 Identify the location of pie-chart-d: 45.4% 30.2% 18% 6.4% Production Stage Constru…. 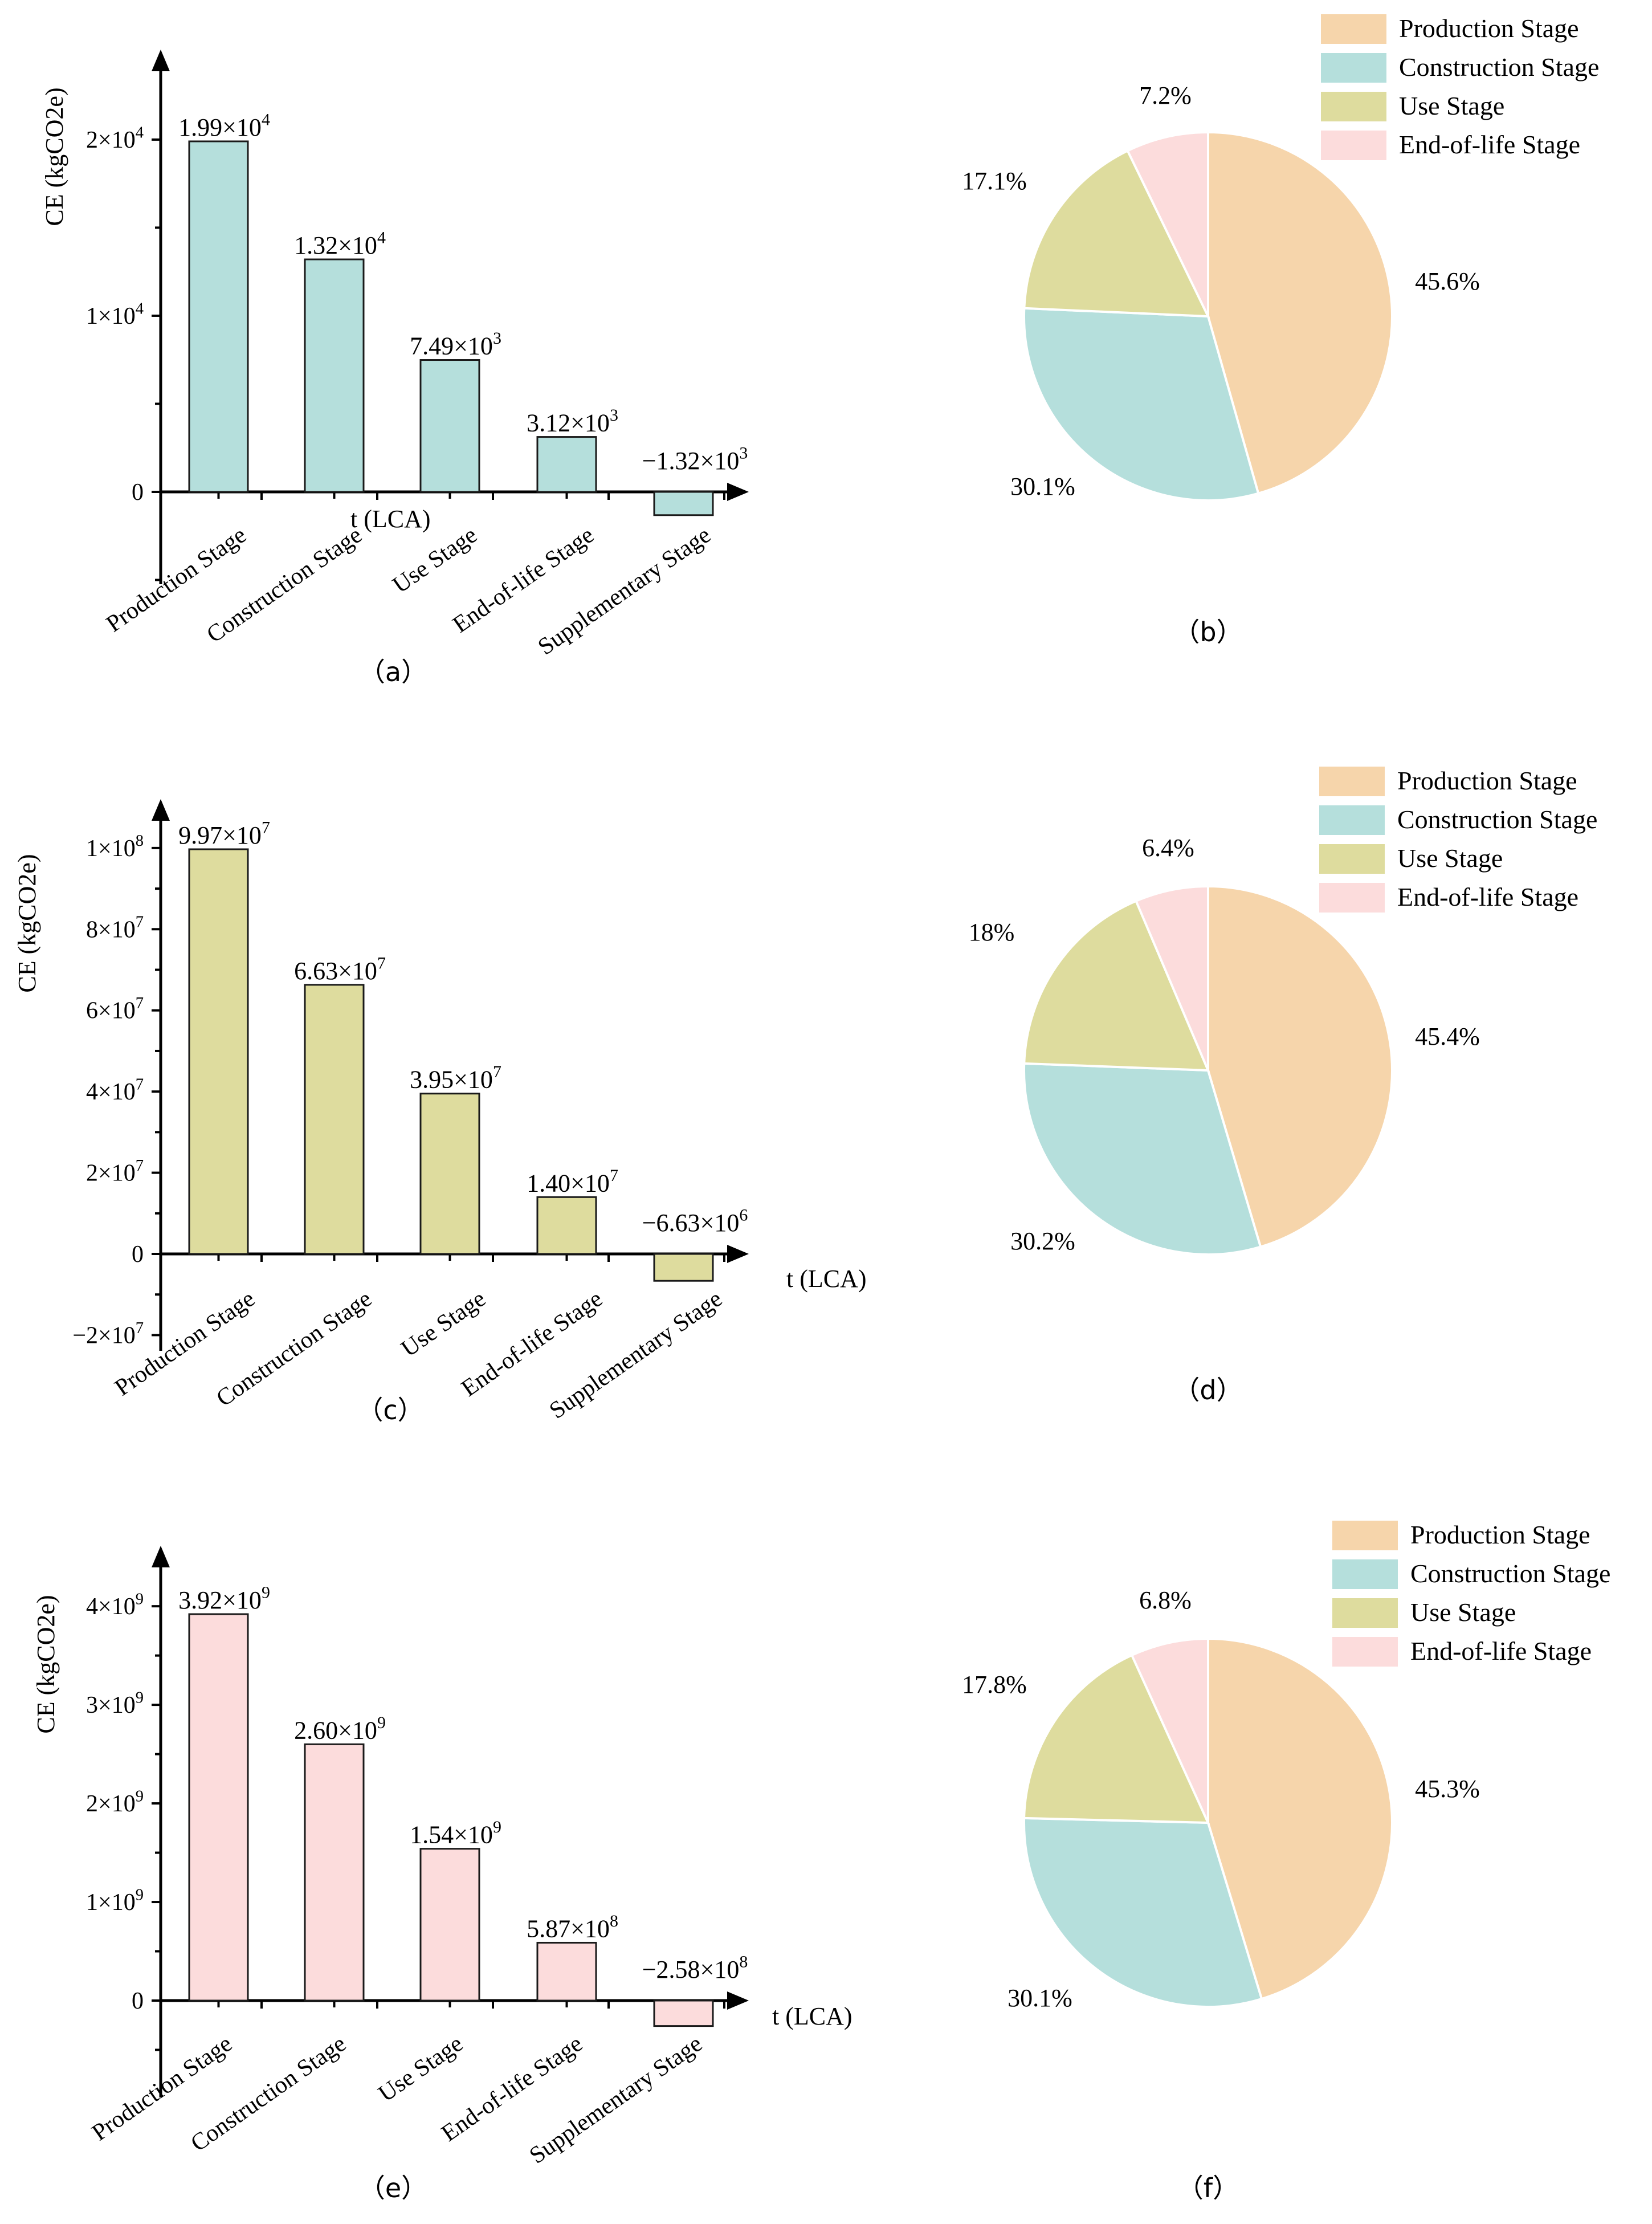
(1283, 1086).